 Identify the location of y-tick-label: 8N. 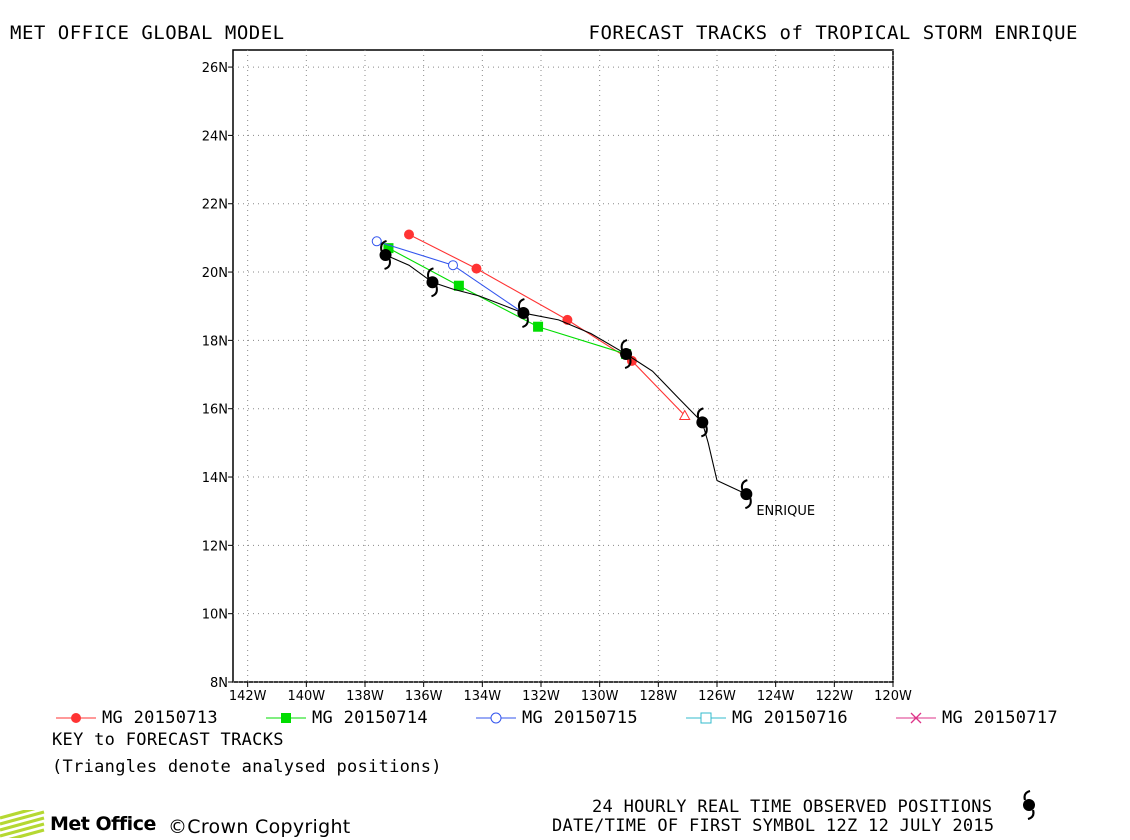
(219, 683).